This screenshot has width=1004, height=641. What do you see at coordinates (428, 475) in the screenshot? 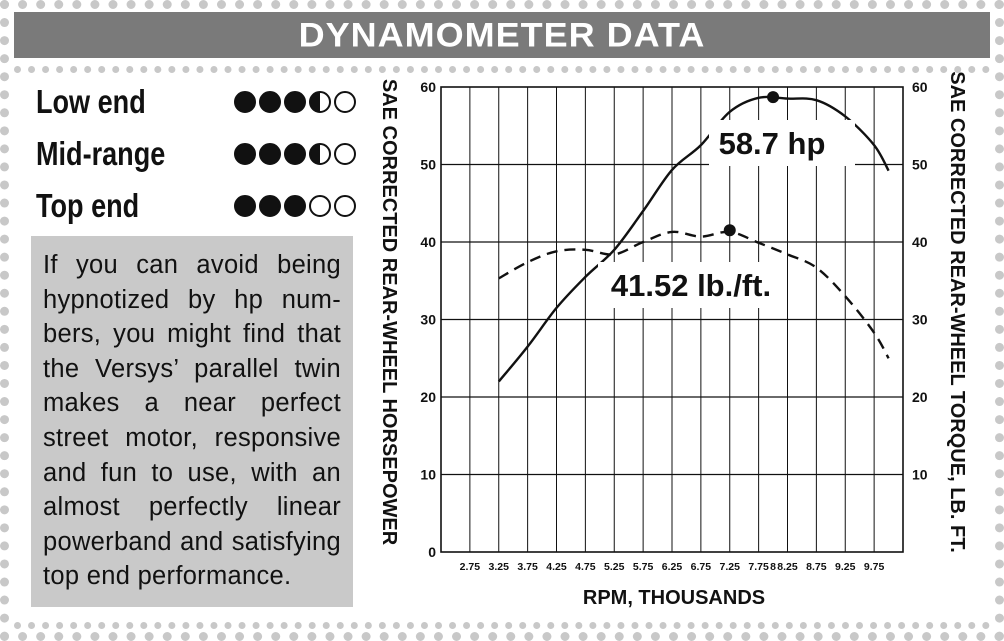
I see `y-tick-label: 10` at bounding box center [428, 475].